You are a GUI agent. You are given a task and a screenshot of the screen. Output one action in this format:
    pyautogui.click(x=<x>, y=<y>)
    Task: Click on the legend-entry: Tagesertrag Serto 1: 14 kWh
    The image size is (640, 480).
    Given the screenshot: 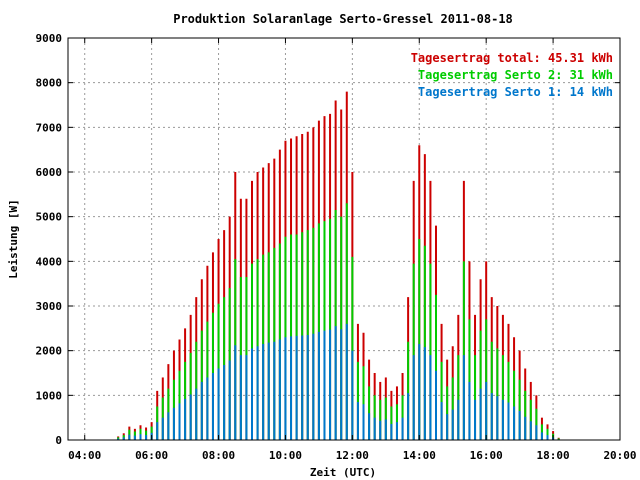 What is the action you would take?
    pyautogui.click(x=515, y=92)
    